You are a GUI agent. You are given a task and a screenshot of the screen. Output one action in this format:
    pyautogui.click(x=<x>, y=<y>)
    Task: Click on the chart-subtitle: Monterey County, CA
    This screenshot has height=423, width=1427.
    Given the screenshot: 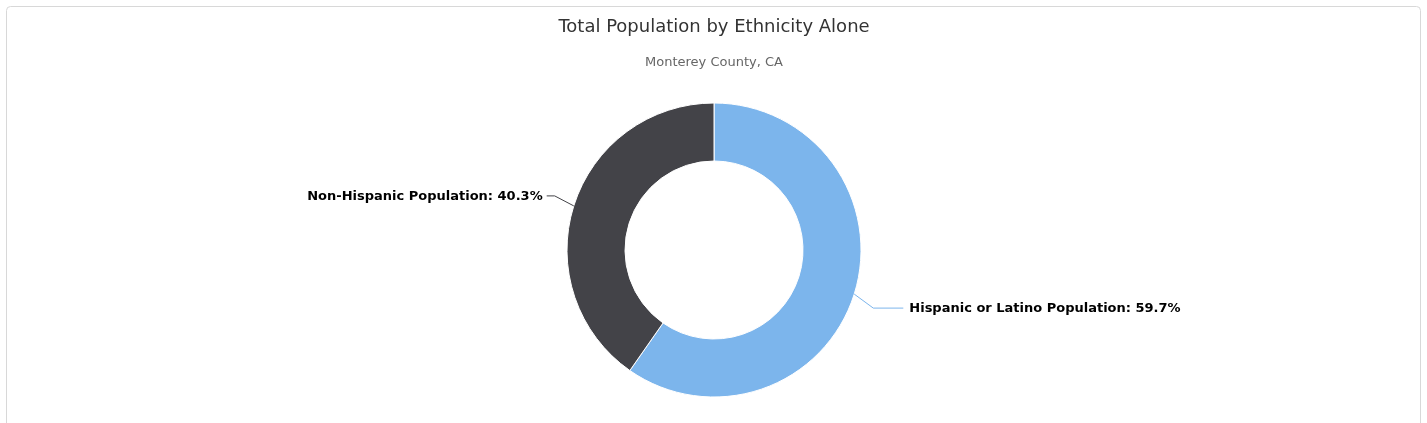 What is the action you would take?
    pyautogui.click(x=714, y=61)
    